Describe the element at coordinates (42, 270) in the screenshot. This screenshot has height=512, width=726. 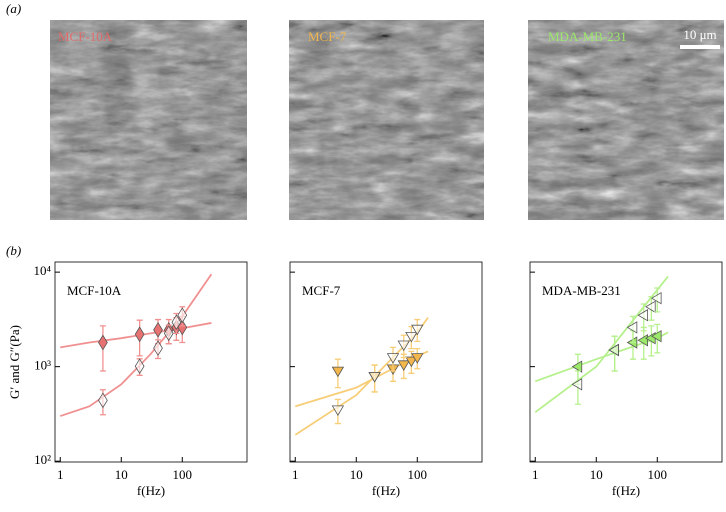
I see `y-tick-label: 10⁴` at that location.